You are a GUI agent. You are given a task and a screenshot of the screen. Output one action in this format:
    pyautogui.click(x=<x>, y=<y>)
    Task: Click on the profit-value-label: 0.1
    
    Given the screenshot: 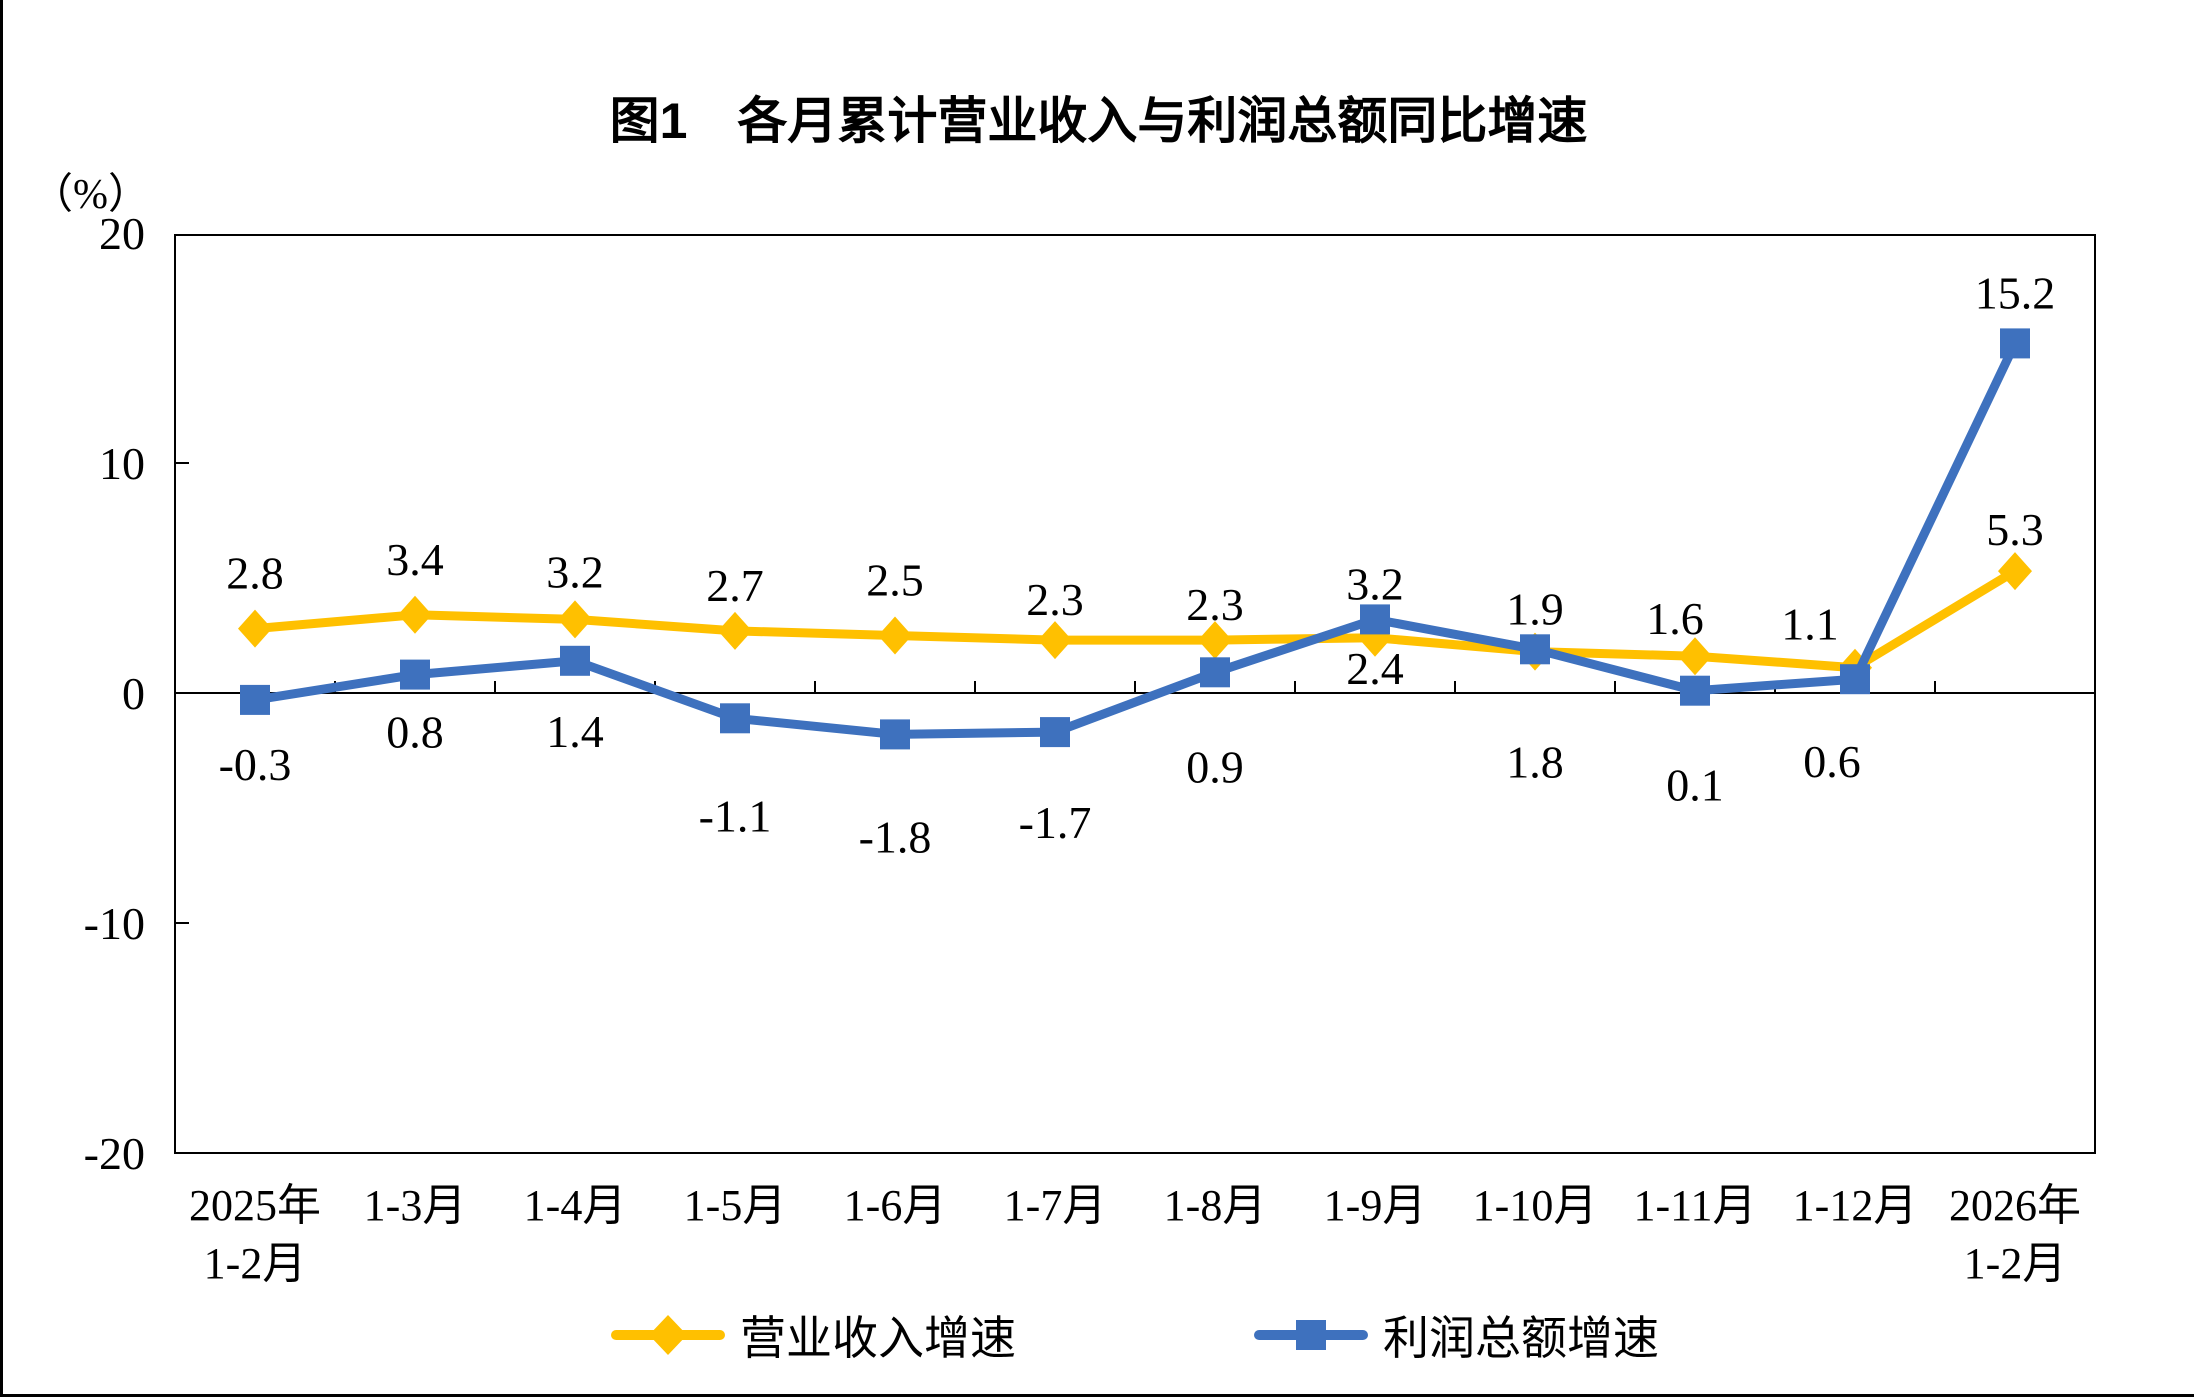 What is the action you would take?
    pyautogui.click(x=1695, y=785)
    